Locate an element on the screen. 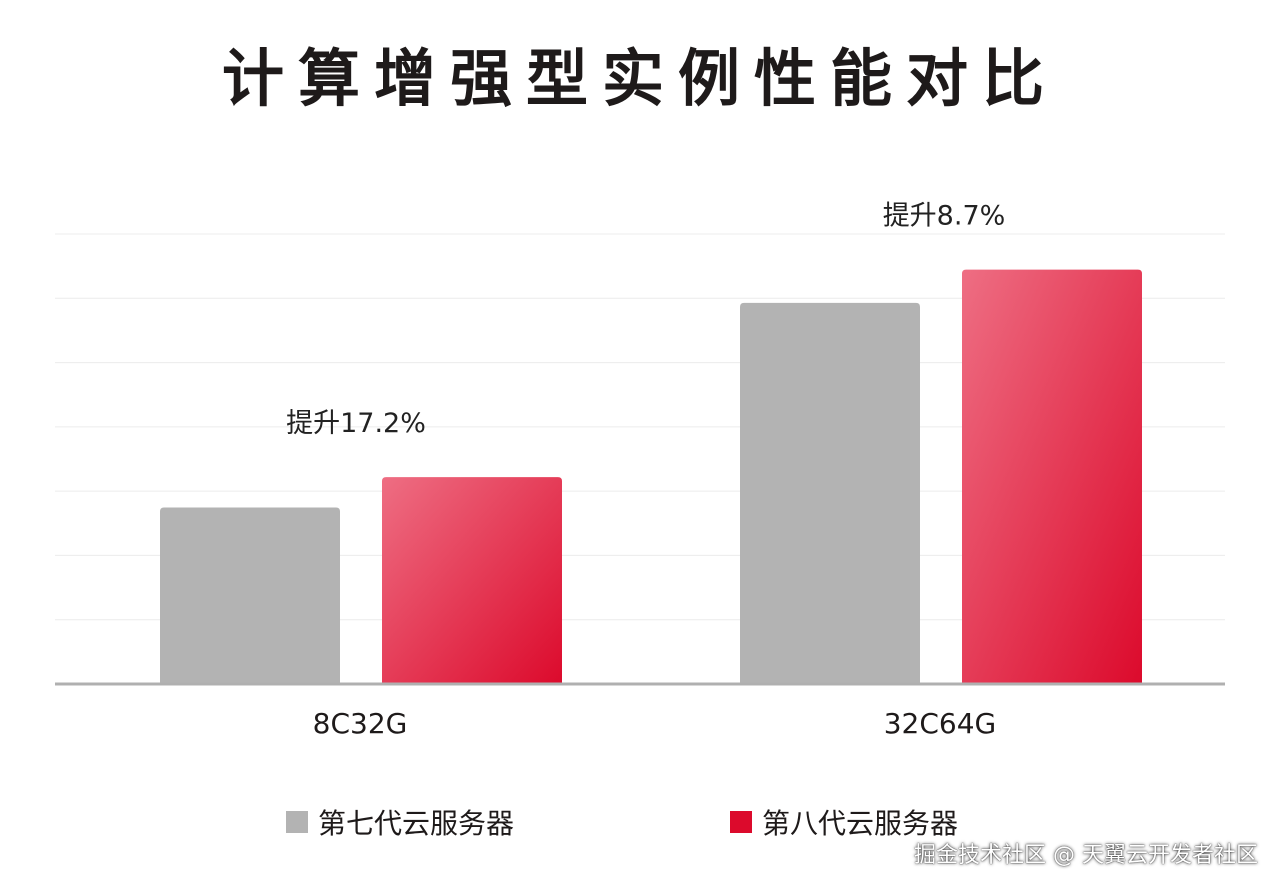 This screenshot has height=887, width=1280. bar-gen8-8c32g is located at coordinates (472, 580).